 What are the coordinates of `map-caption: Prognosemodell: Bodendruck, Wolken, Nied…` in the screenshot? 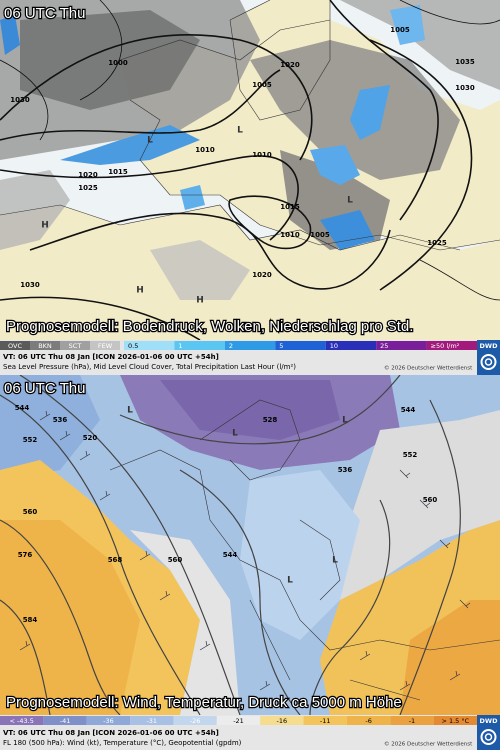 It's located at (209, 326).